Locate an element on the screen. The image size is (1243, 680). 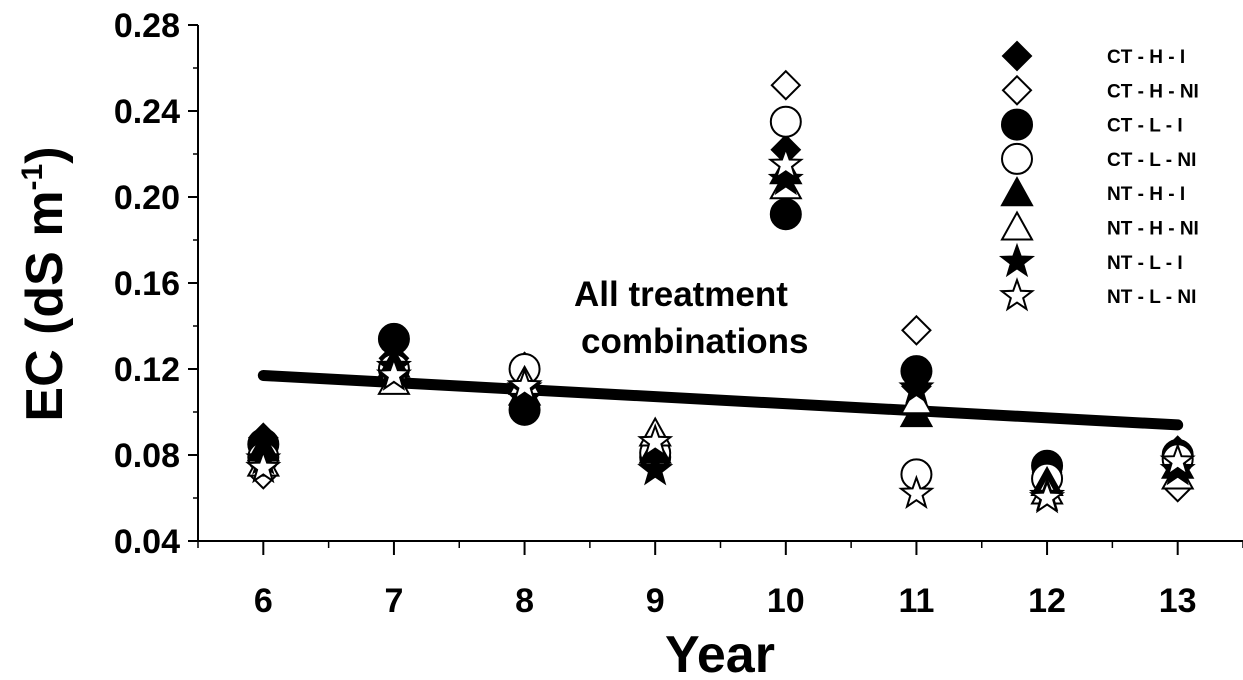
x-axis-title: Year is located at coordinates (720, 653).